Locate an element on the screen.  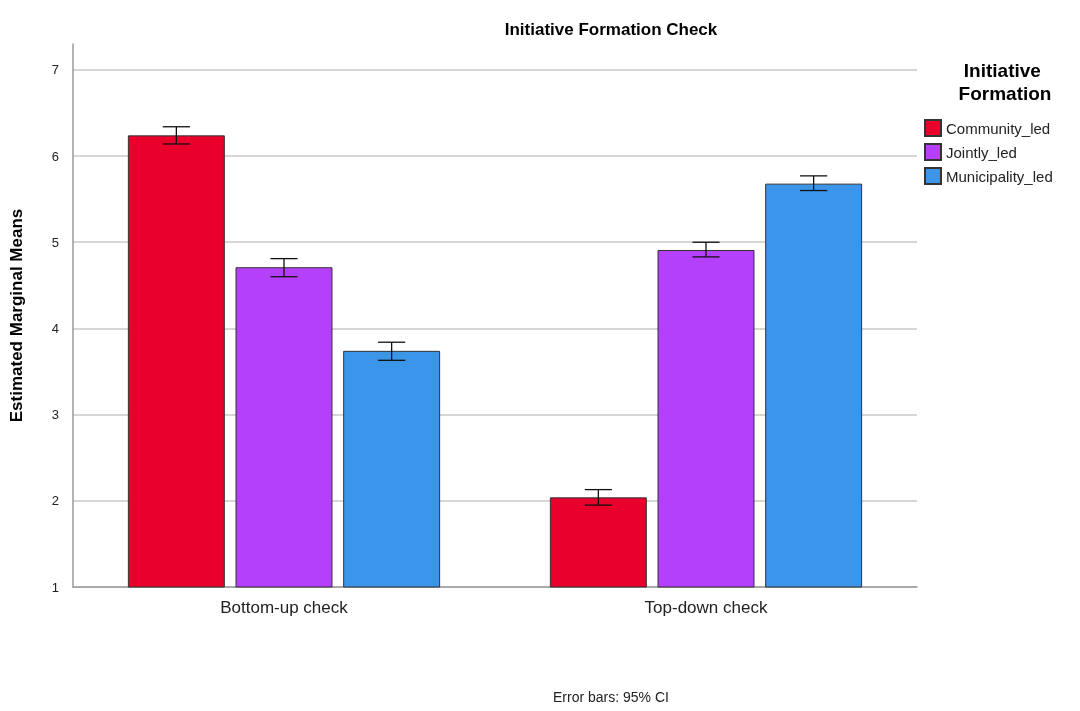
y-tick-label: 3 is located at coordinates (55, 415).